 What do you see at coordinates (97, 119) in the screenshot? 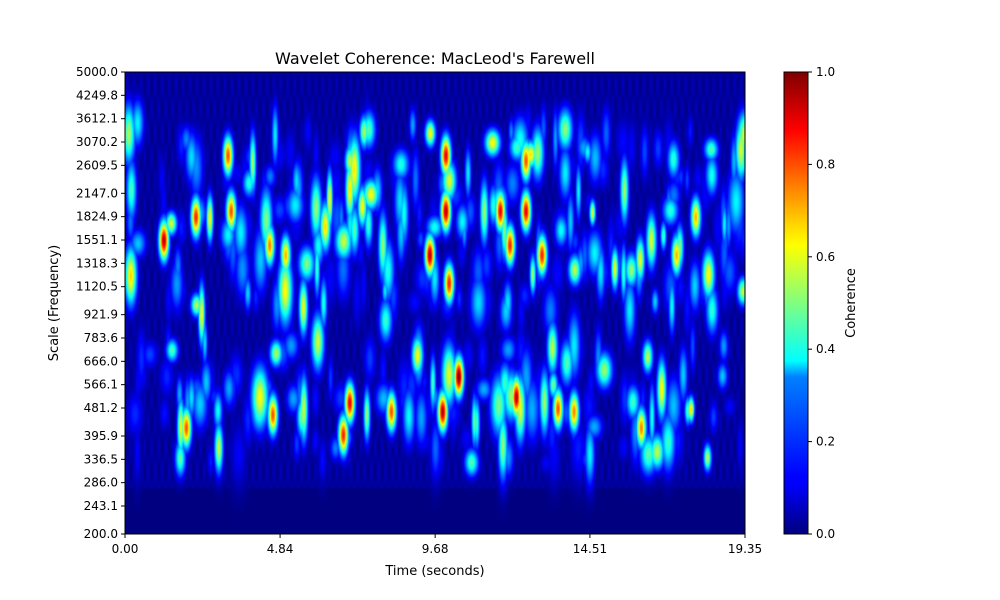
I see `y-tick-label: 3612.1` at bounding box center [97, 119].